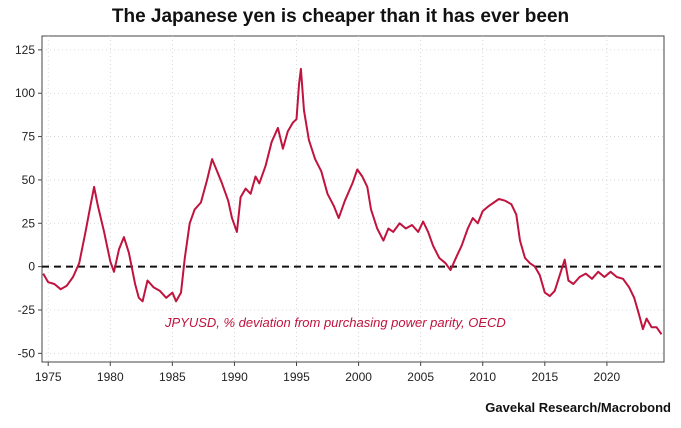 The width and height of the screenshot is (681, 428). What do you see at coordinates (29, 180) in the screenshot?
I see `y-tick-label: 50` at bounding box center [29, 180].